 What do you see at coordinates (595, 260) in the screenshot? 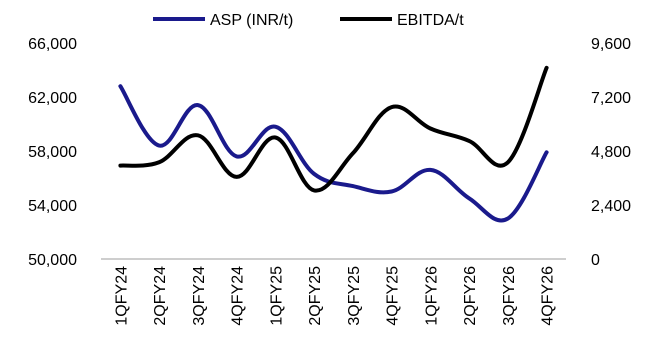
I see `right-tick-label: 0` at bounding box center [595, 260].